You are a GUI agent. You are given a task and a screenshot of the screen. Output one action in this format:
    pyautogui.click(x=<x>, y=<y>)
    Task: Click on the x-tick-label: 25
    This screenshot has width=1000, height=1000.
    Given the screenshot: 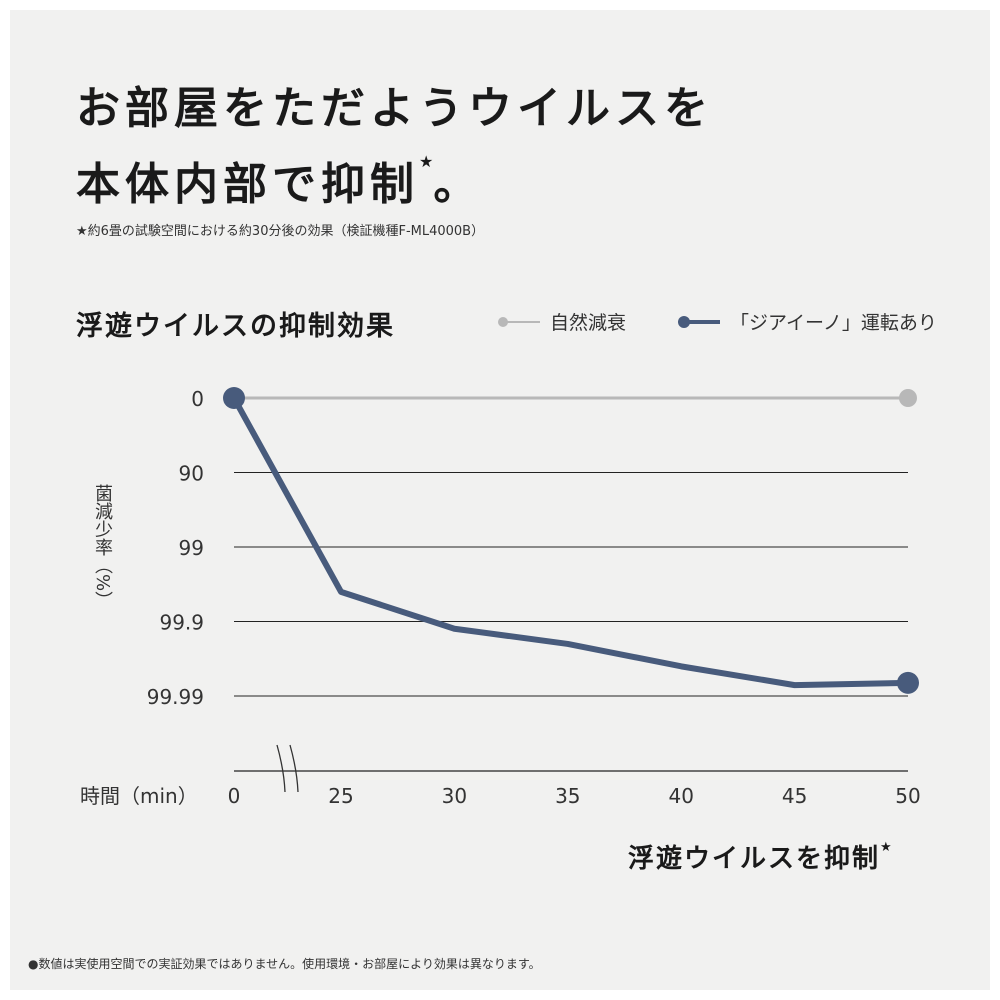 What is the action you would take?
    pyautogui.click(x=340, y=796)
    